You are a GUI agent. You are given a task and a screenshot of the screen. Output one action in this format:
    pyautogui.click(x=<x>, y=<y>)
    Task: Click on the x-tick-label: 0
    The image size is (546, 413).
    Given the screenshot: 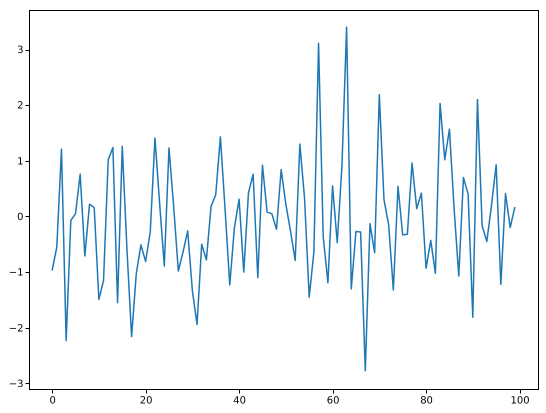 What is the action you would take?
    pyautogui.click(x=52, y=401)
    